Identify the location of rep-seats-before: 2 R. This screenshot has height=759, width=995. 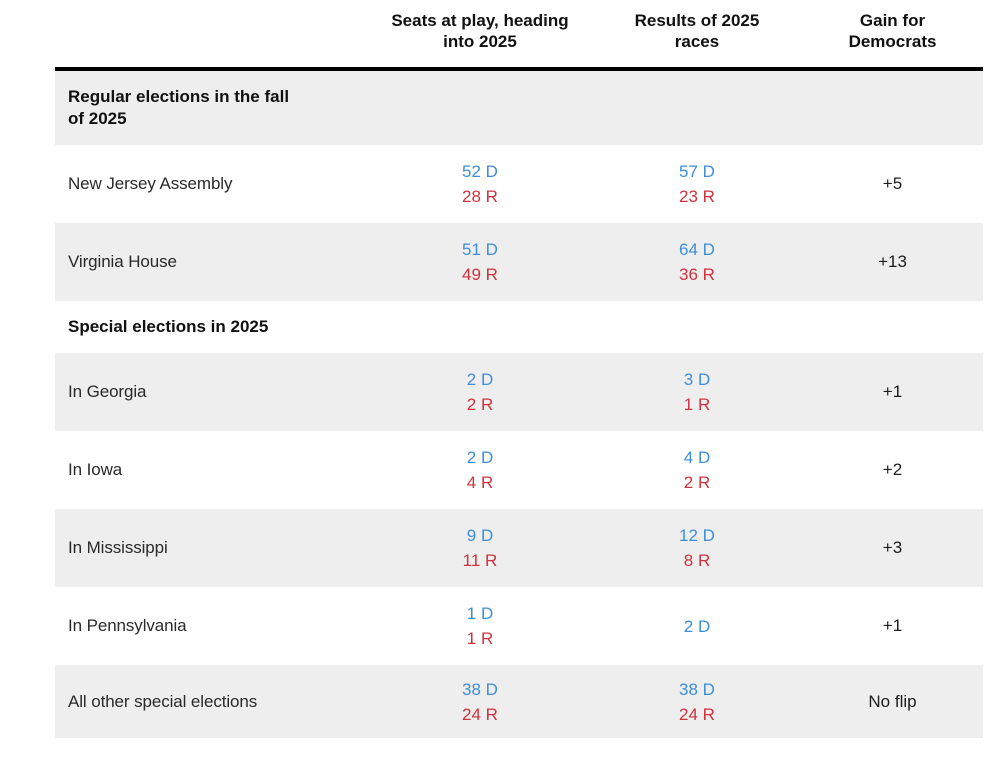
(480, 404).